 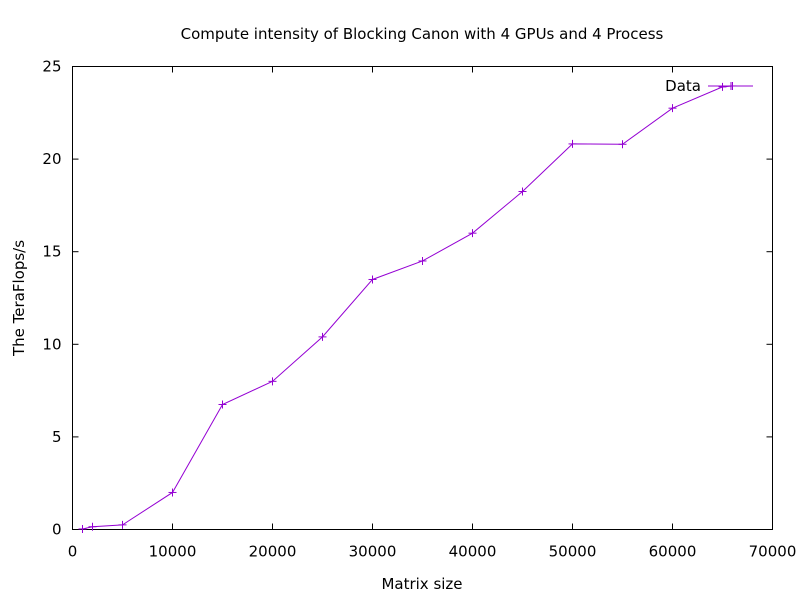 What do you see at coordinates (373, 552) in the screenshot?
I see `x-tick-label: 30000` at bounding box center [373, 552].